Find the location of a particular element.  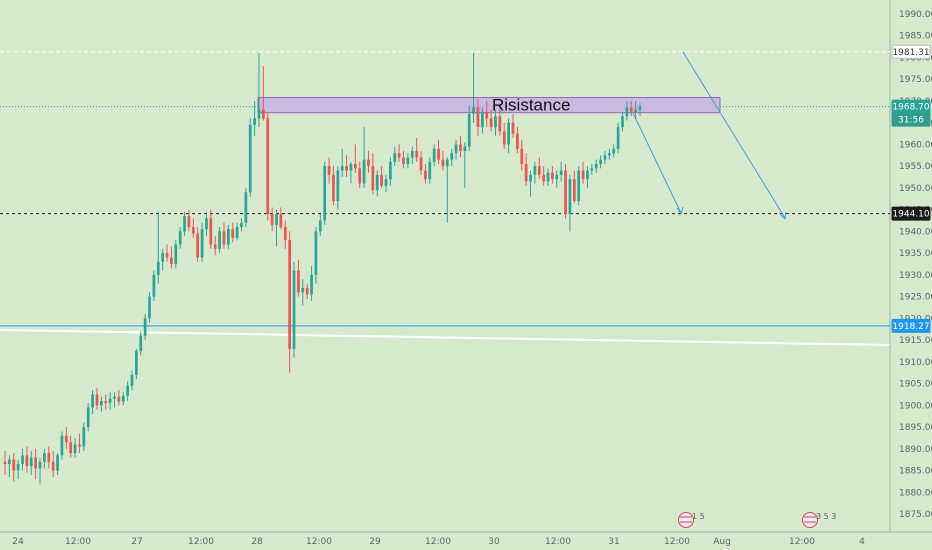

projection-arrow-long is located at coordinates (734, 135).